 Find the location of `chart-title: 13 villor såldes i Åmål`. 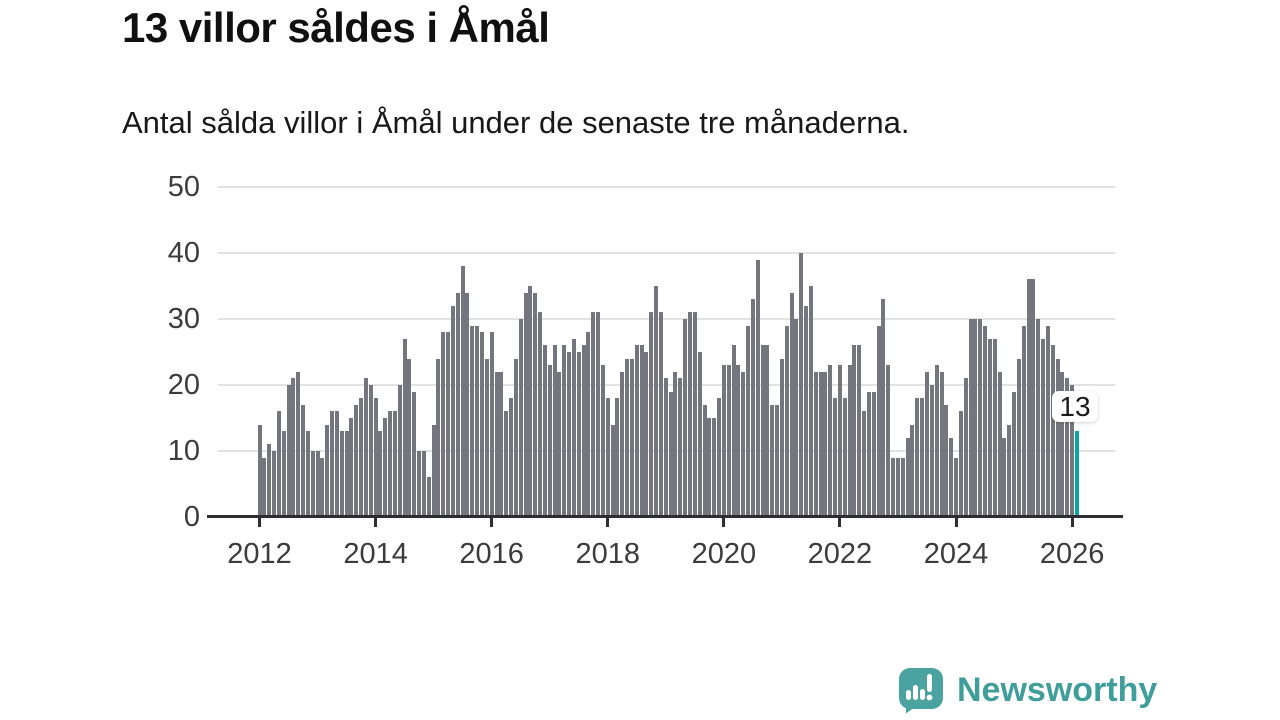

chart-title: 13 villor såldes i Åmål is located at coordinates (336, 27).